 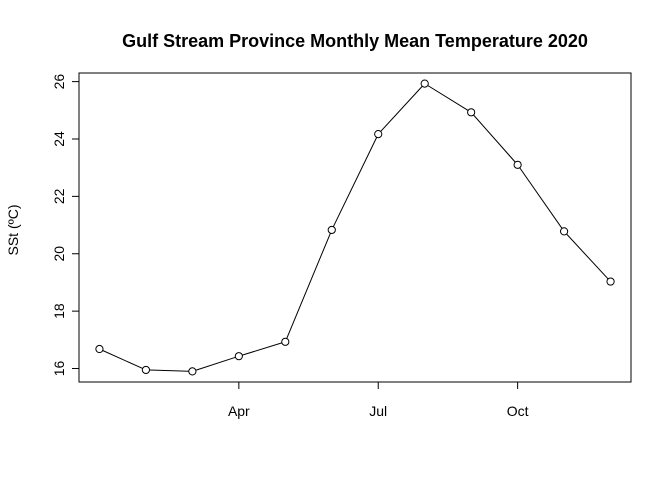 What do you see at coordinates (518, 411) in the screenshot?
I see `x-tick-label: Oct` at bounding box center [518, 411].